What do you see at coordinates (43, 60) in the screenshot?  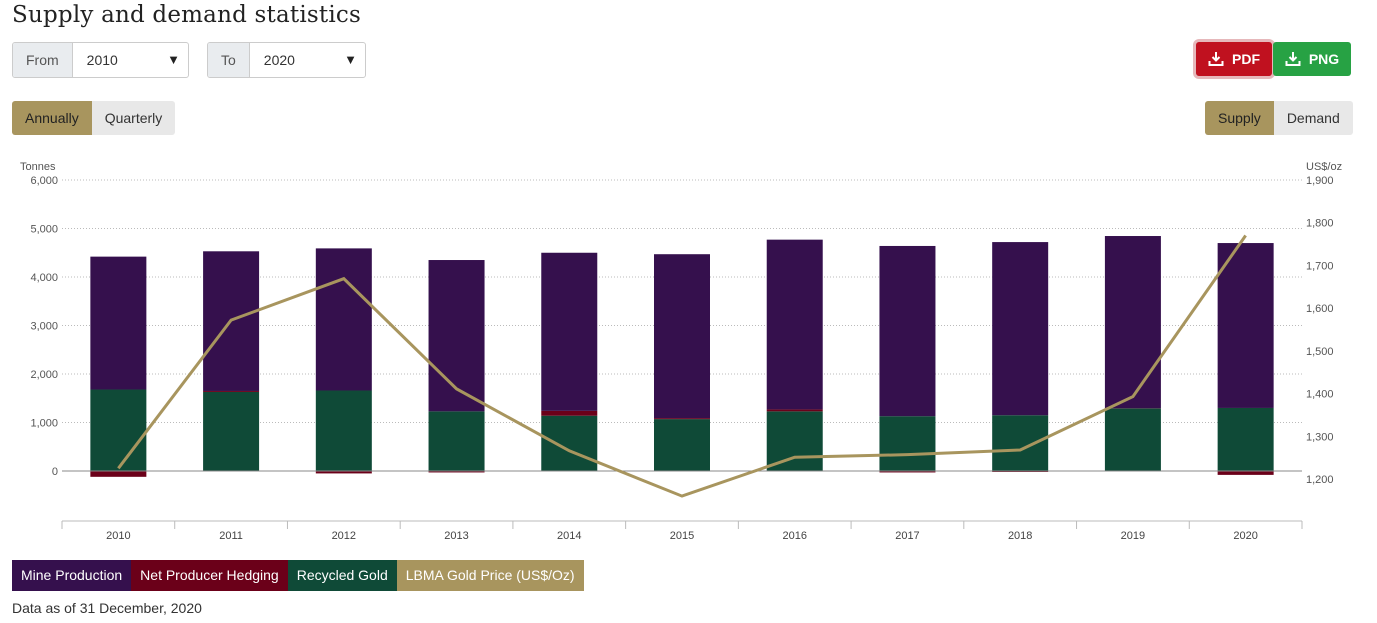 I see `from-label: From` at bounding box center [43, 60].